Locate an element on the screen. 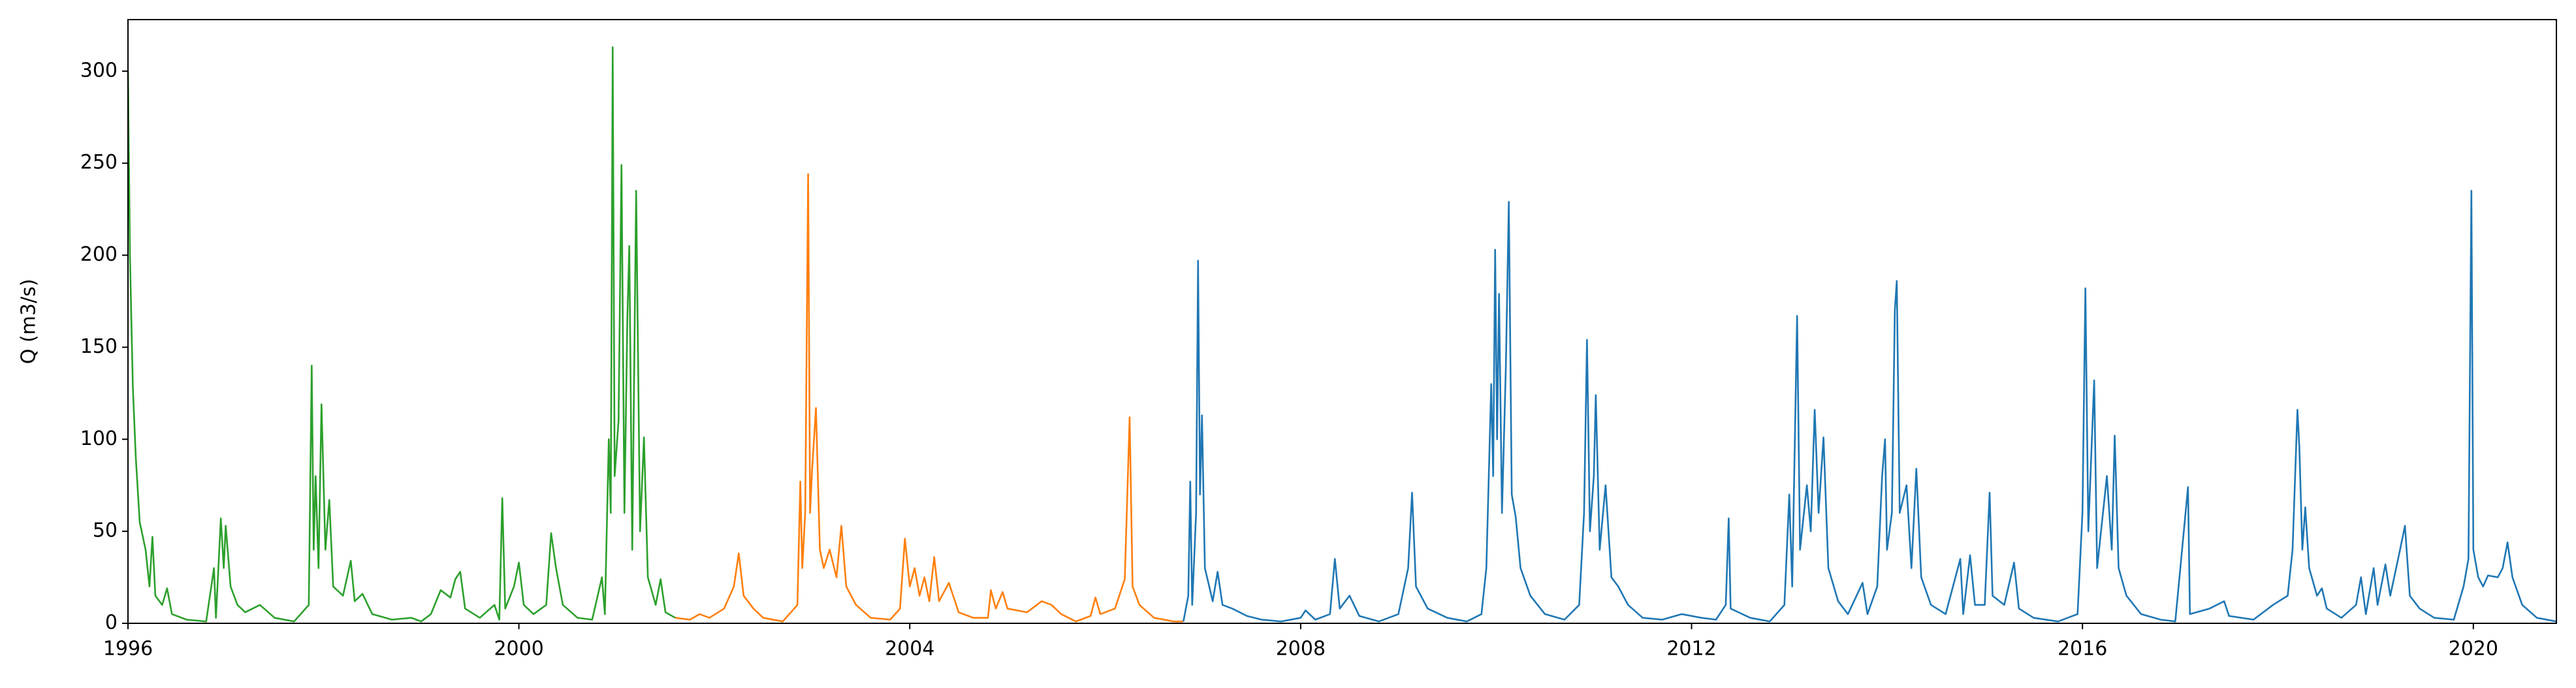 The image size is (2576, 688). y-tick-label: 250 is located at coordinates (99, 162).